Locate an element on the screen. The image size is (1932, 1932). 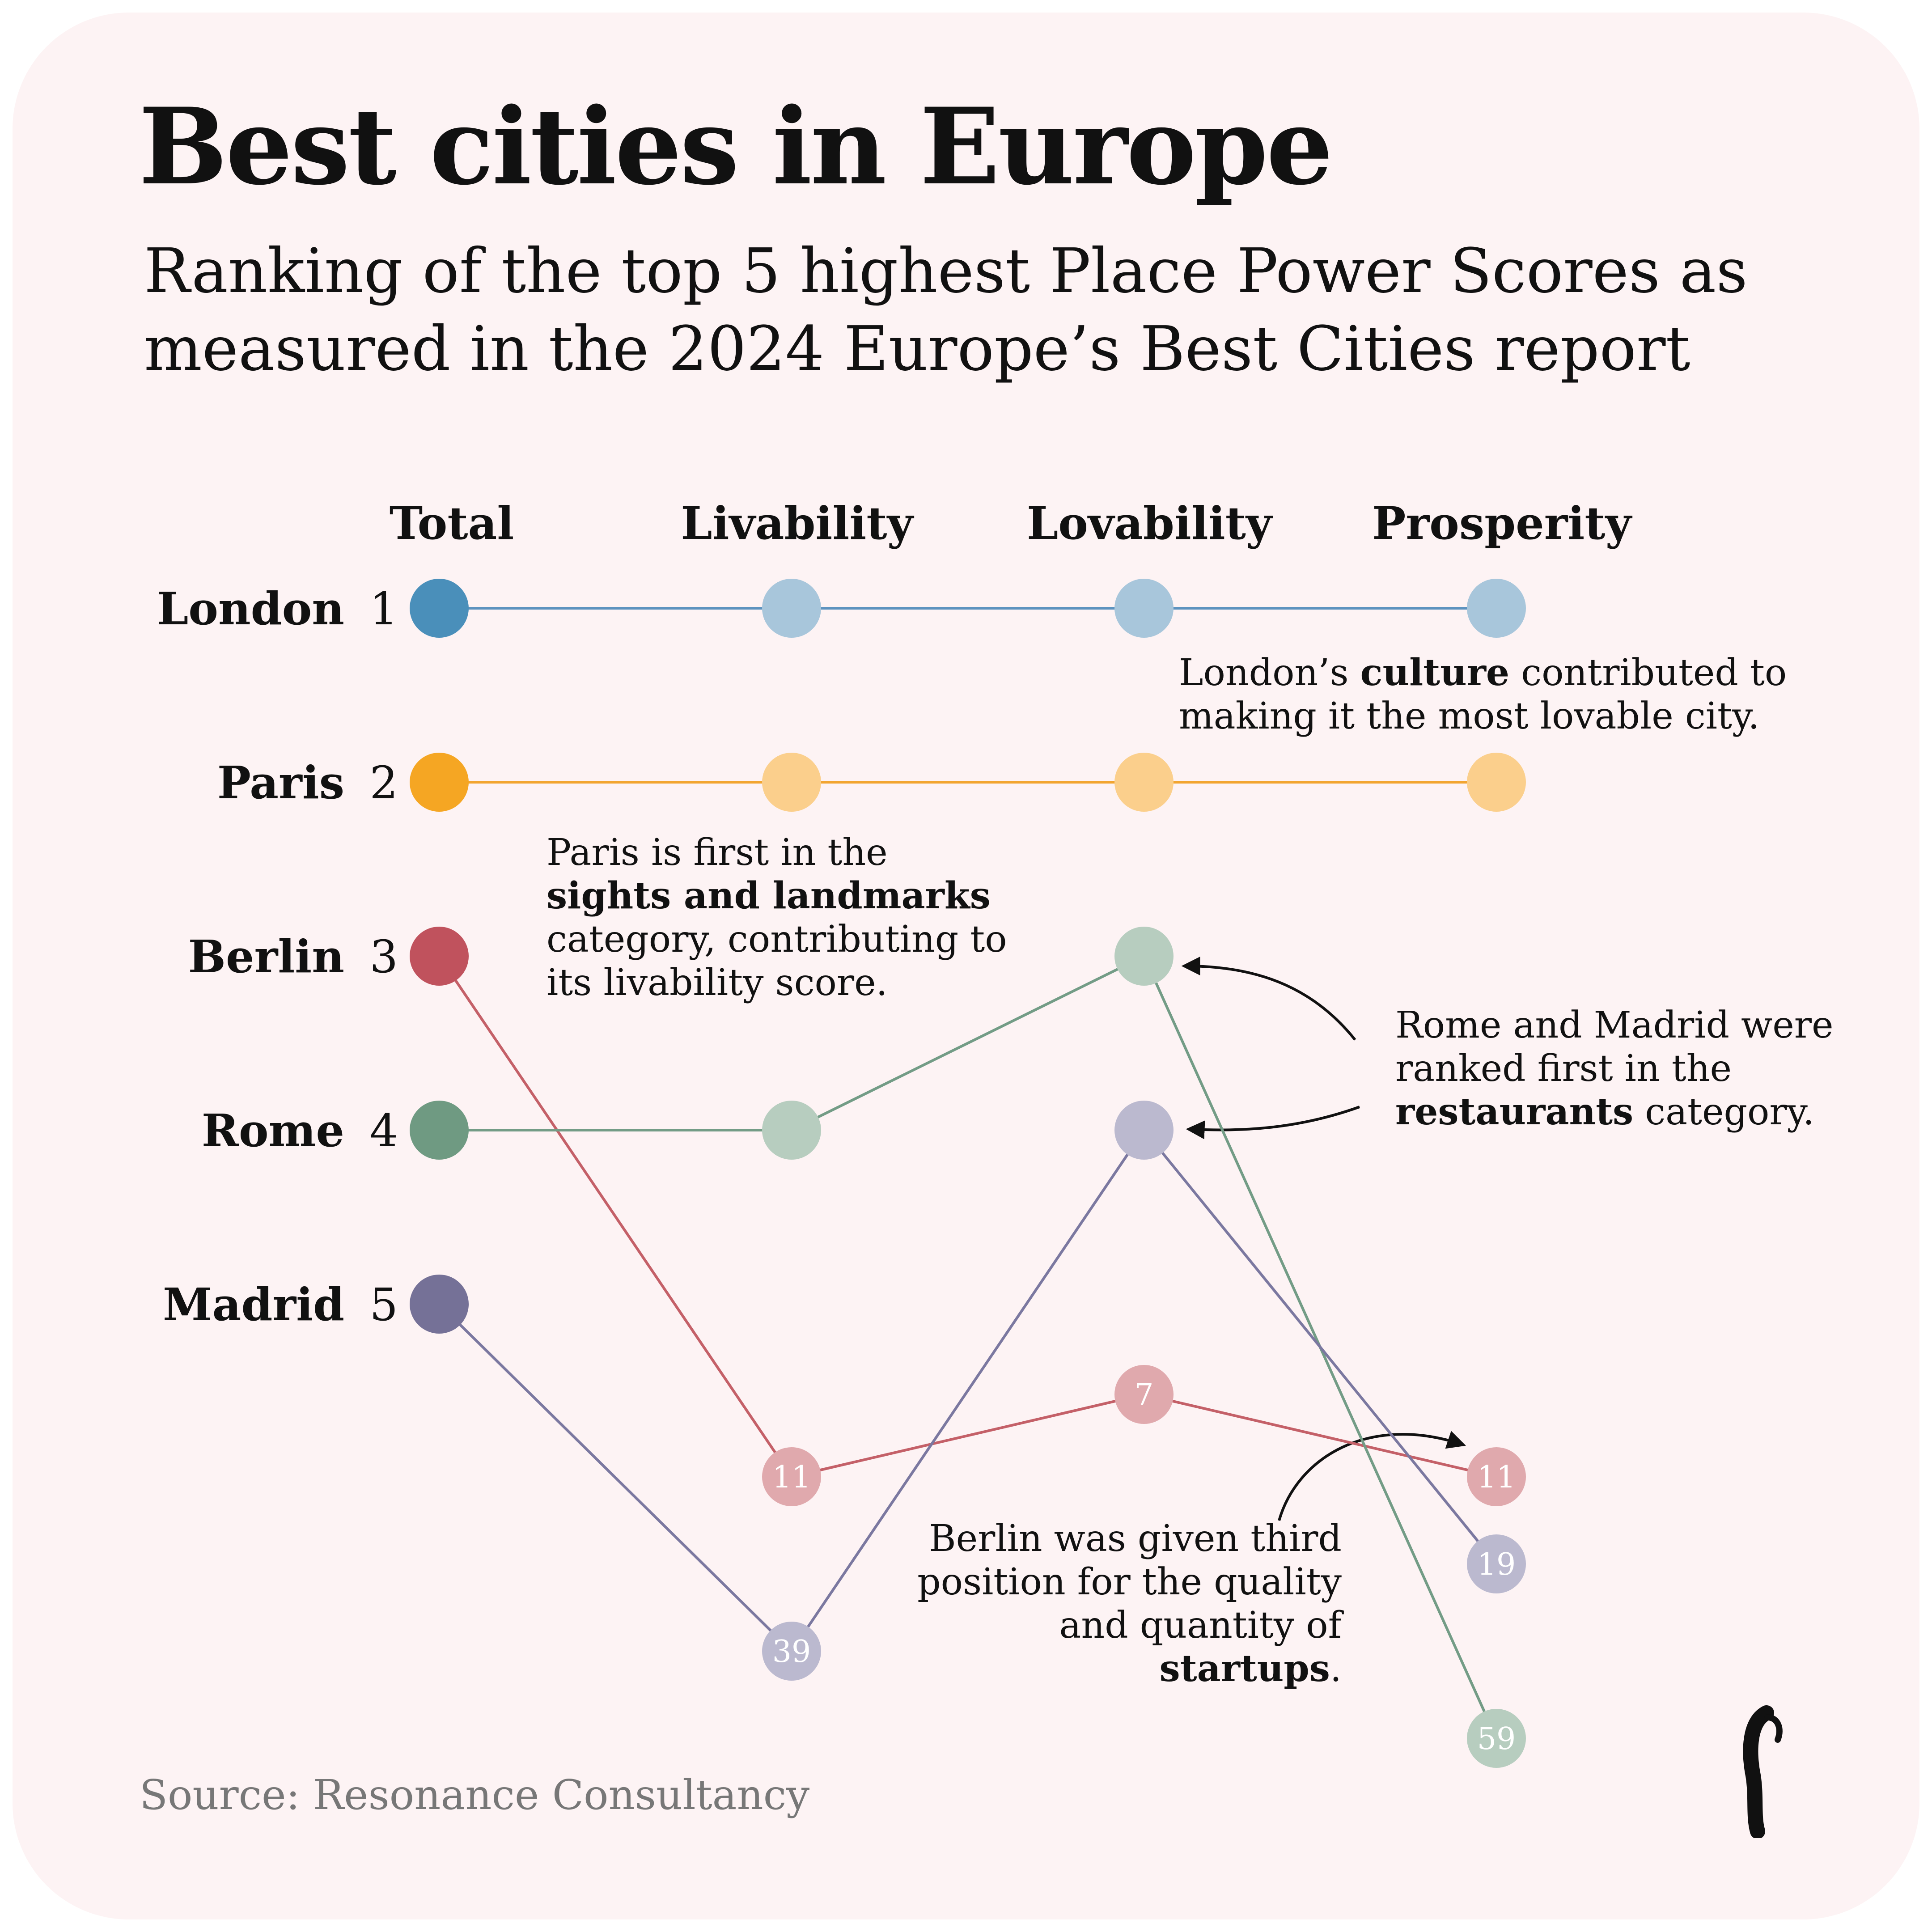
point-label-madrid-prosperity: 19 is located at coordinates (1496, 1564).